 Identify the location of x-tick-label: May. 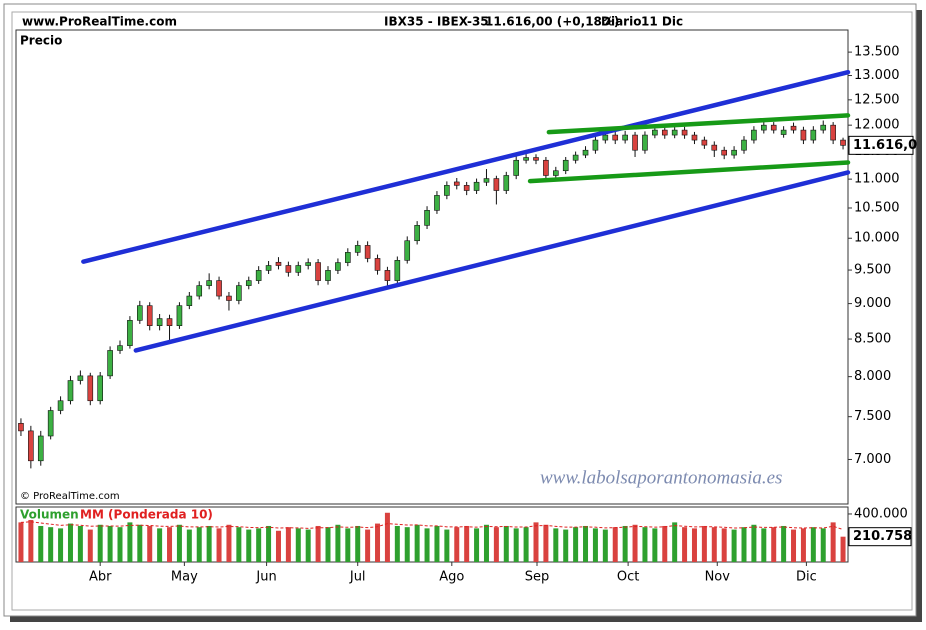
(184, 577).